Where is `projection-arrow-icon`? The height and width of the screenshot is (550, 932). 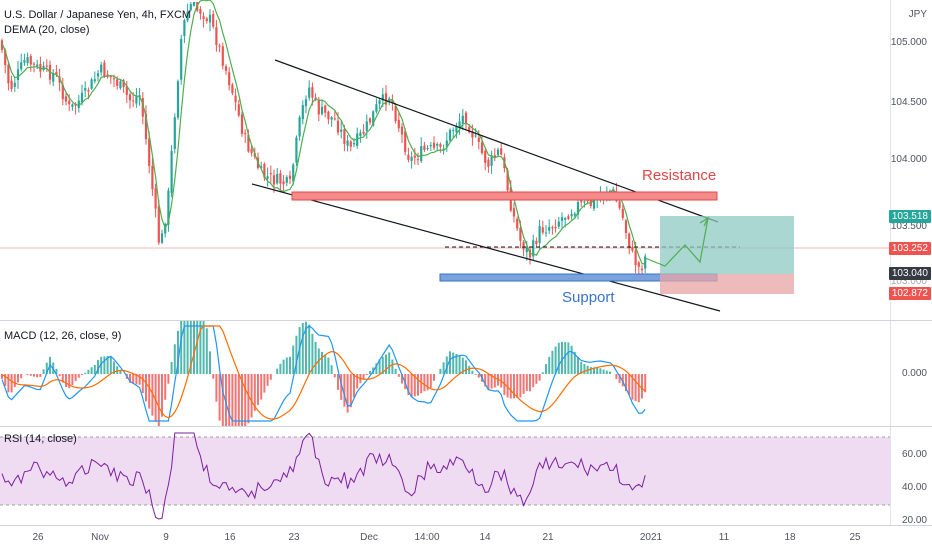
projection-arrow-icon is located at coordinates (704, 221).